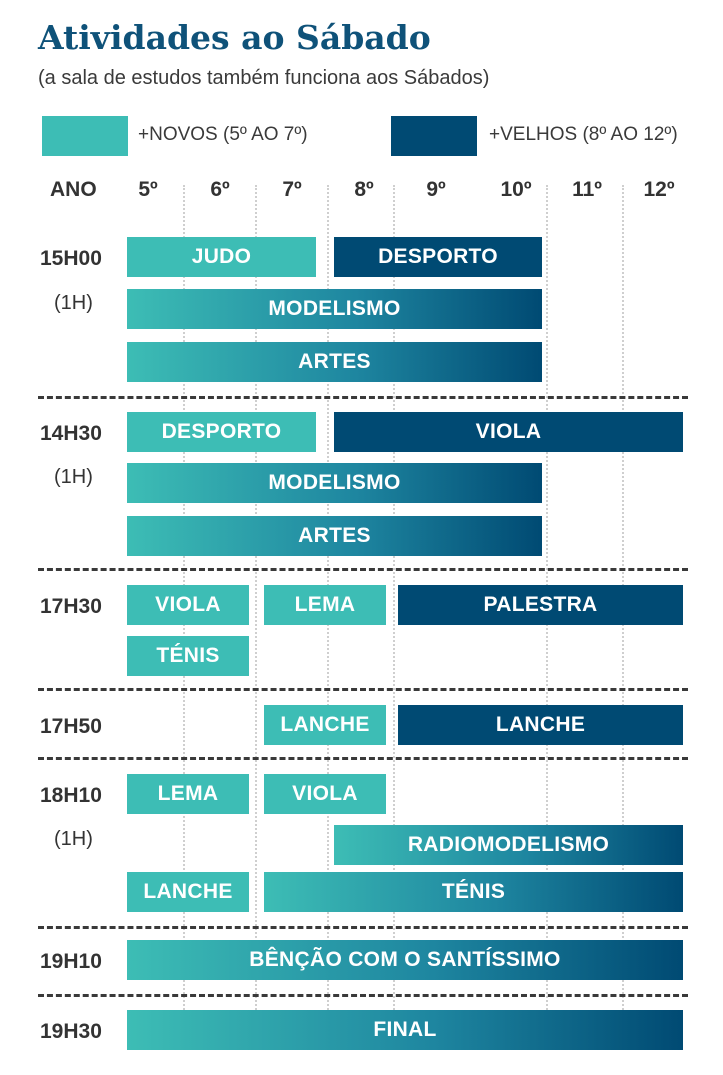  What do you see at coordinates (516, 189) in the screenshot?
I see `grade-header-10: 10º` at bounding box center [516, 189].